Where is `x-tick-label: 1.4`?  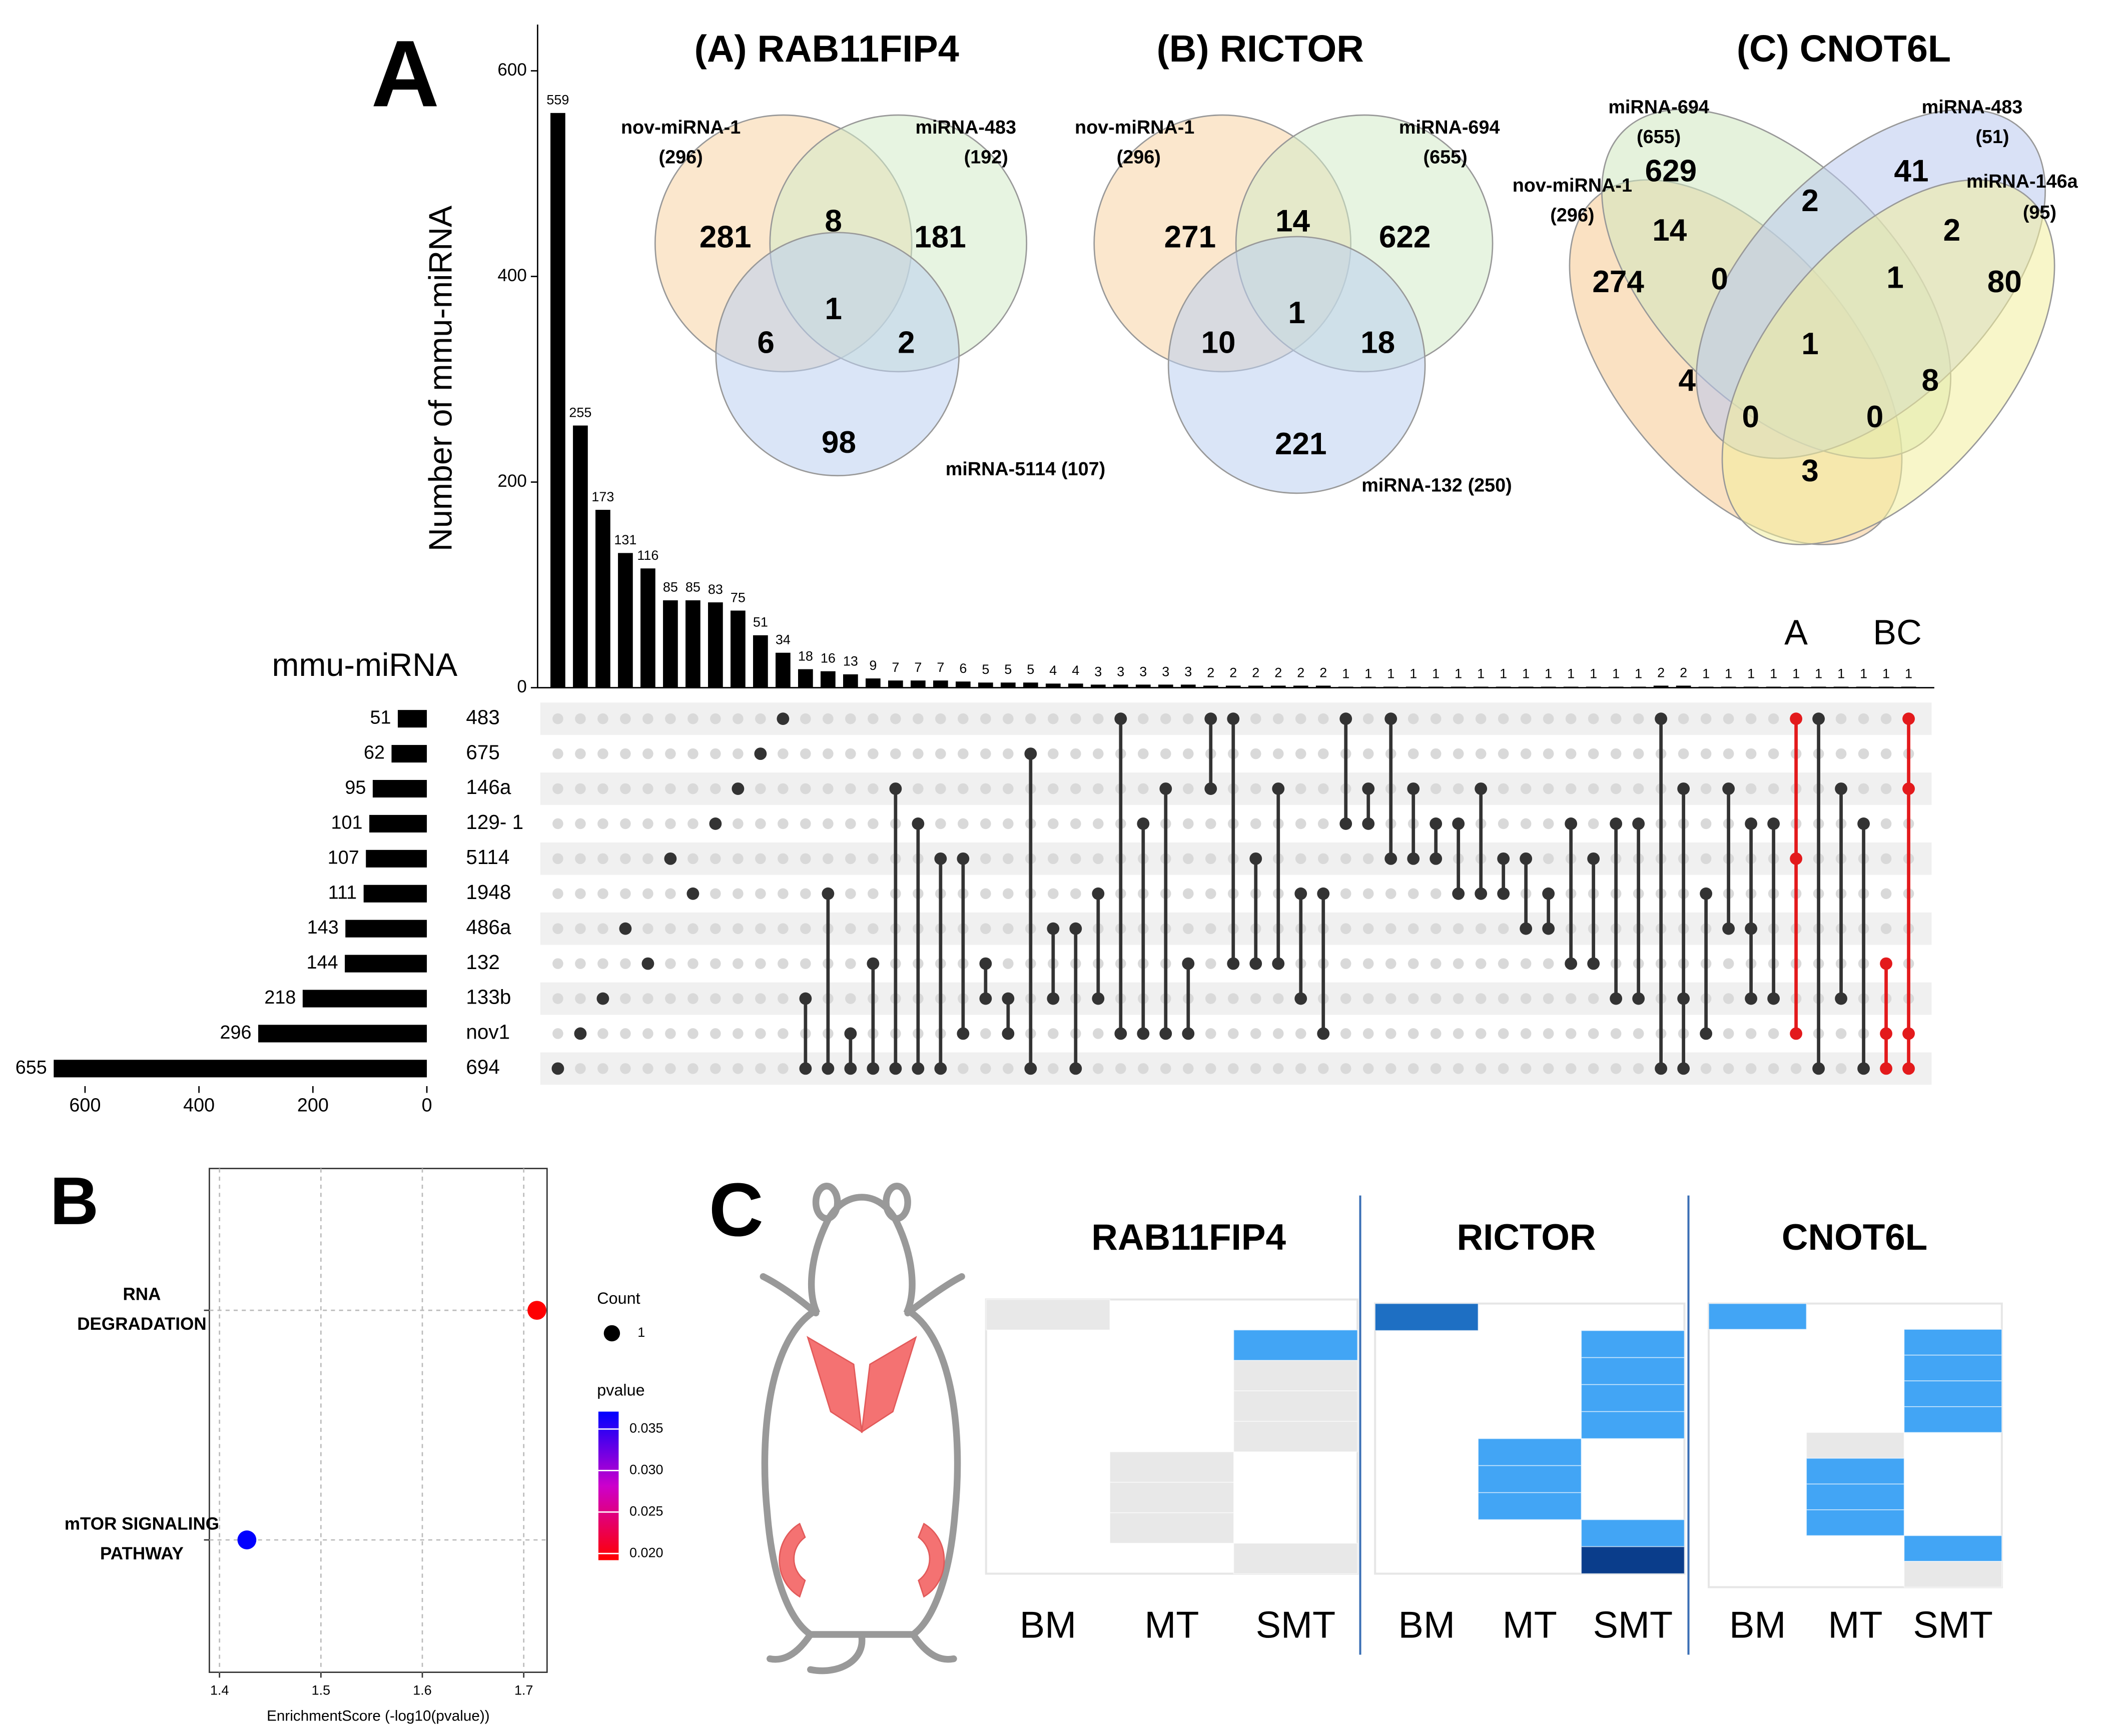
x-tick-label: 1.4 is located at coordinates (219, 1690).